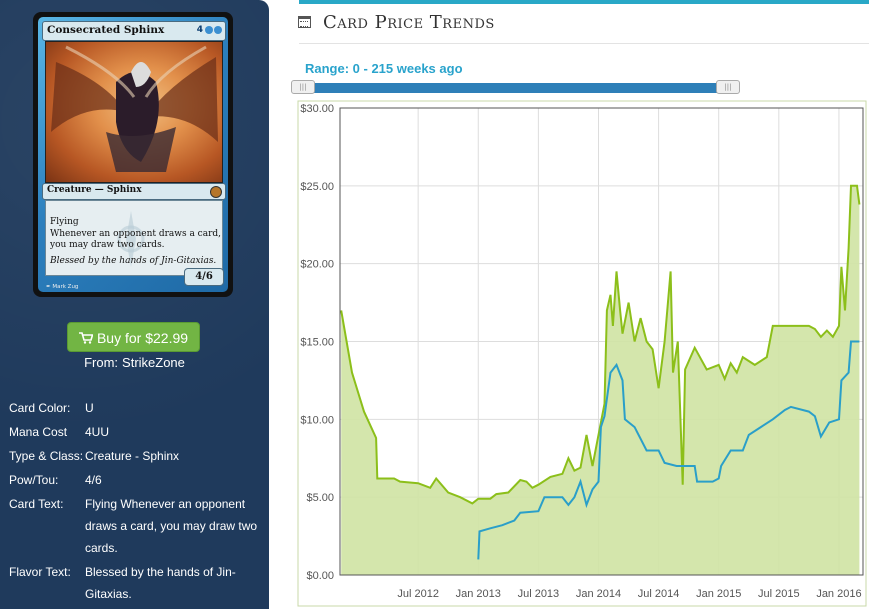 This screenshot has height=609, width=869. Describe the element at coordinates (46, 456) in the screenshot. I see `attr-key: Type & Class:` at that location.